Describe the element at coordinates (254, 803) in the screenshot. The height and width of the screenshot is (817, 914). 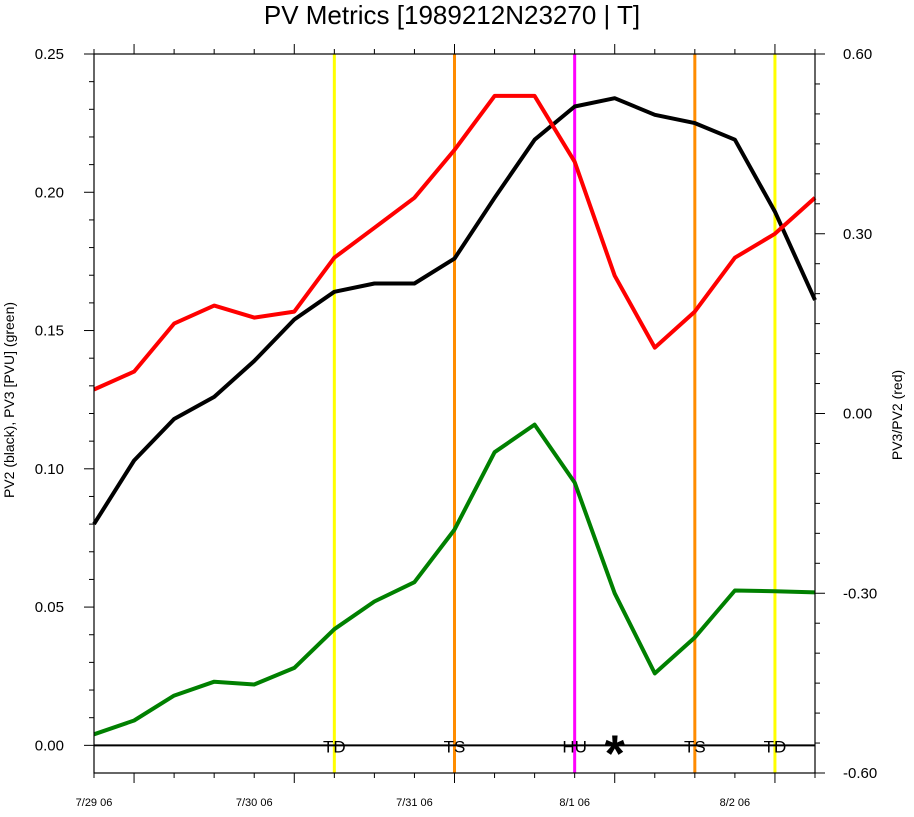
I see `x-tick-label: 7/30 06` at that location.